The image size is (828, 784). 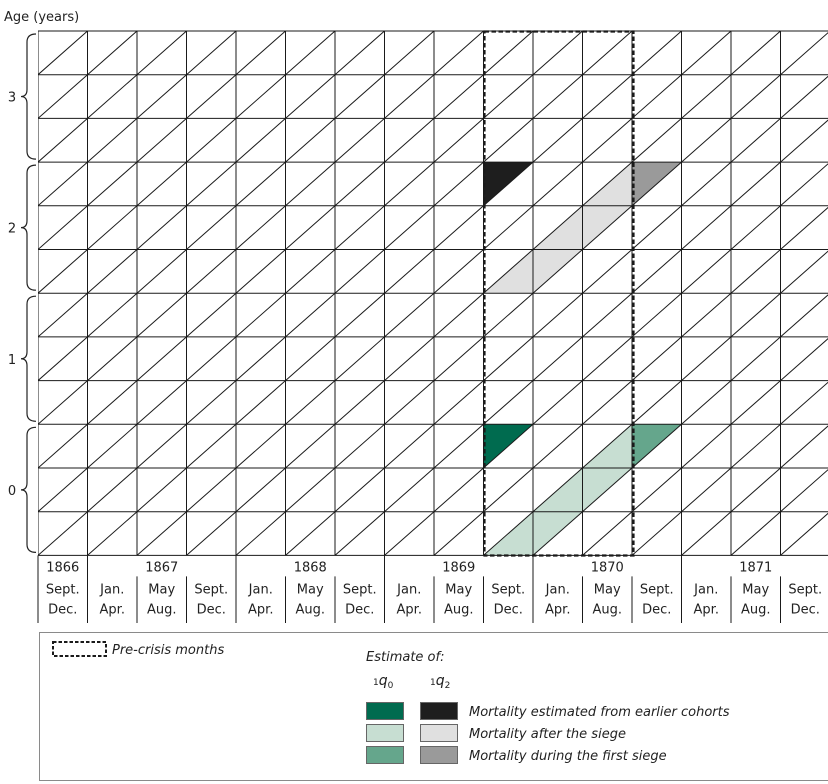 What do you see at coordinates (439, 711) in the screenshot?
I see `legend-swatch-q2` at bounding box center [439, 711].